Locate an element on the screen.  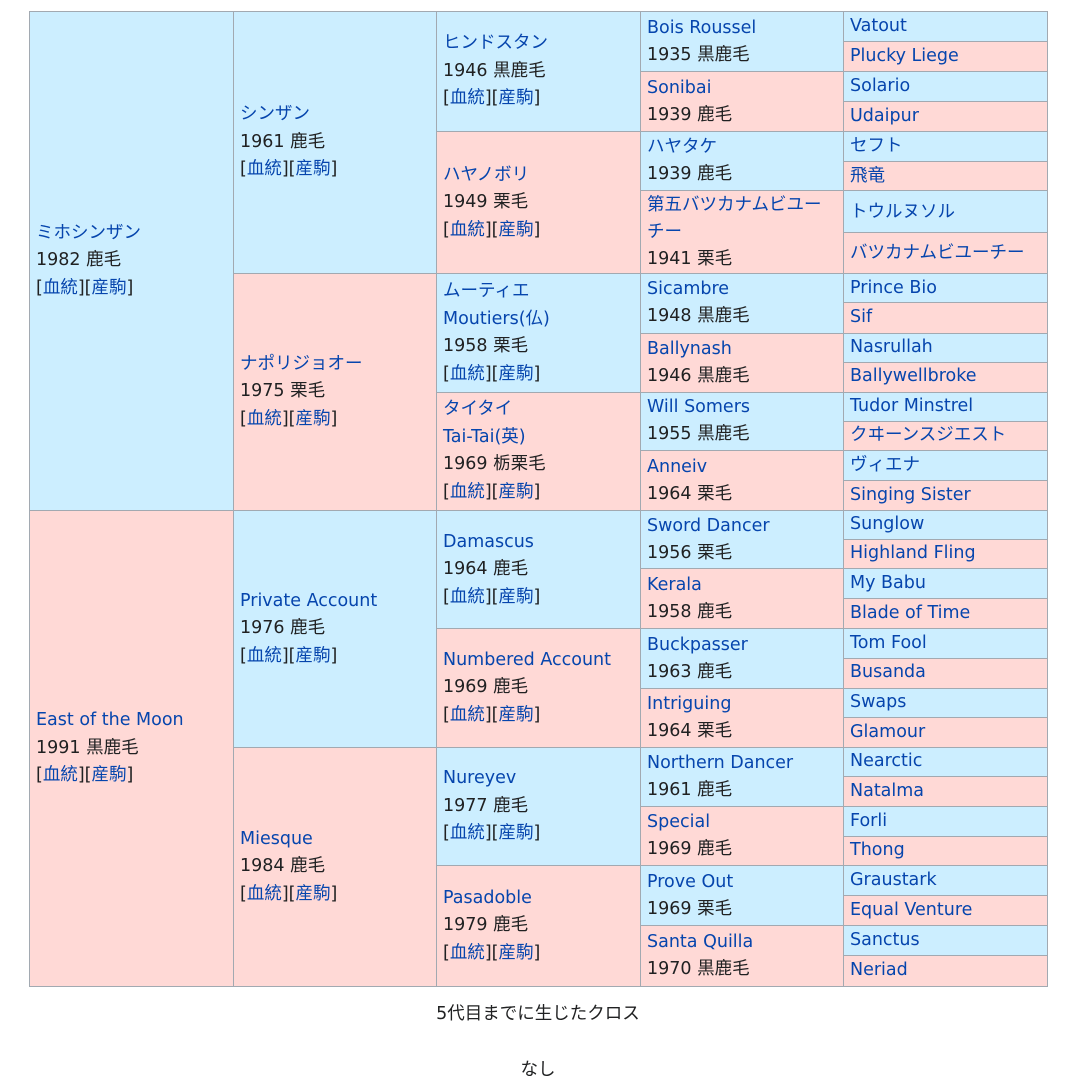
horse-name: Natalma is located at coordinates (887, 790).